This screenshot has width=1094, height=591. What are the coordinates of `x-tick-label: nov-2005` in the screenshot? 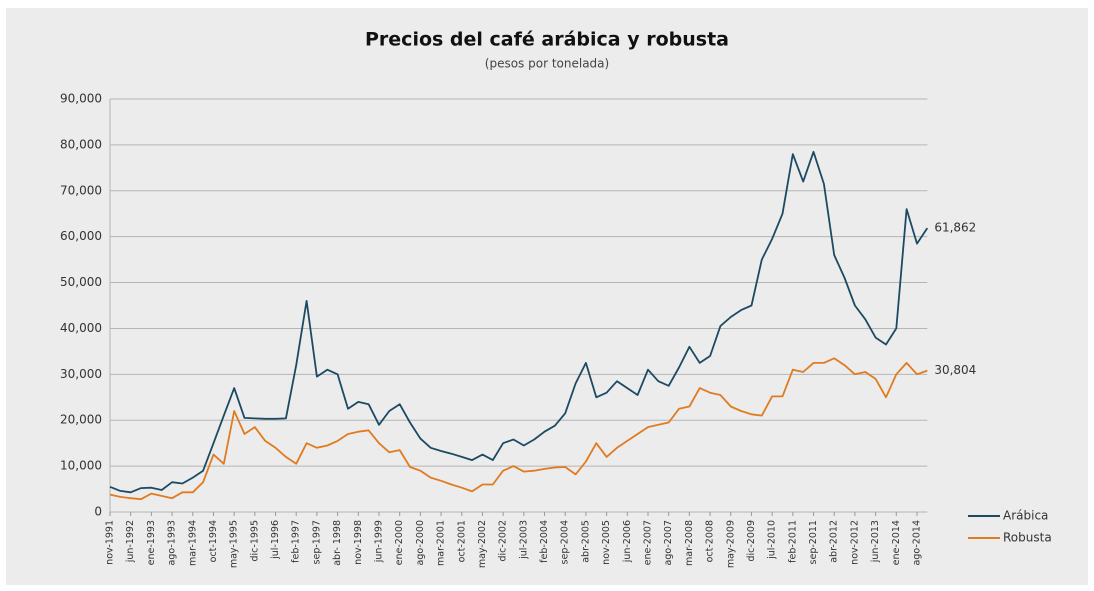 It's located at (606, 542).